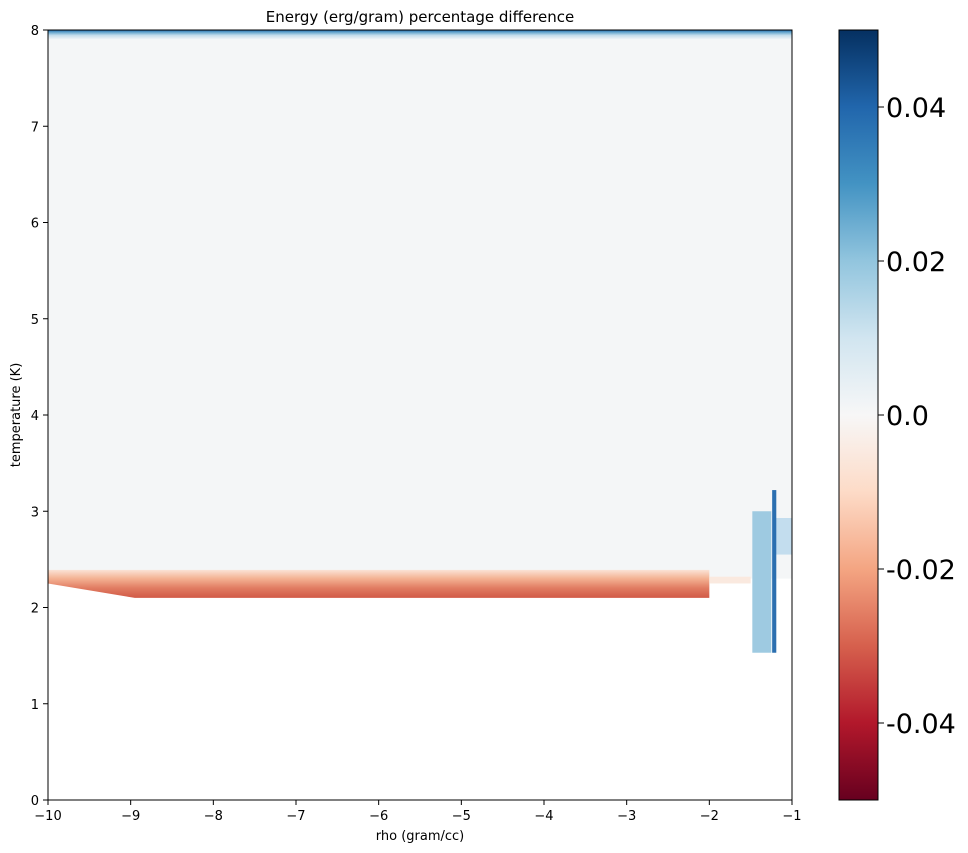  I want to click on colorbar: 0.04 0.02 0.0 -0.02 -0.04, so click(897, 415).